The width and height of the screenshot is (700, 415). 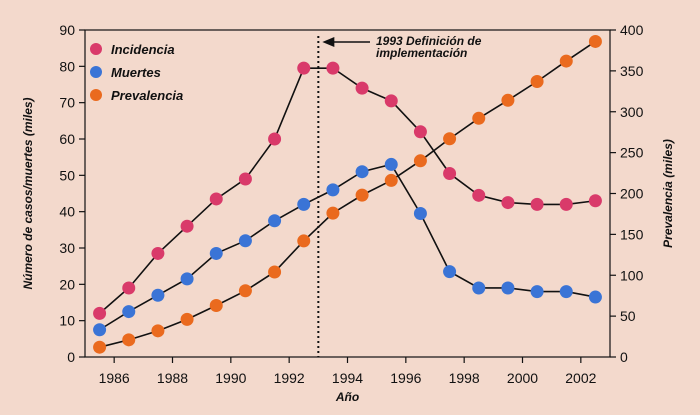 What do you see at coordinates (230, 378) in the screenshot?
I see `x-tick-label: 1990` at bounding box center [230, 378].